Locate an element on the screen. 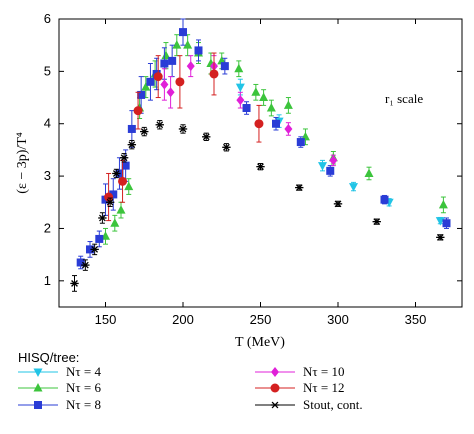  y-tick-label: 3 is located at coordinates (47, 175).